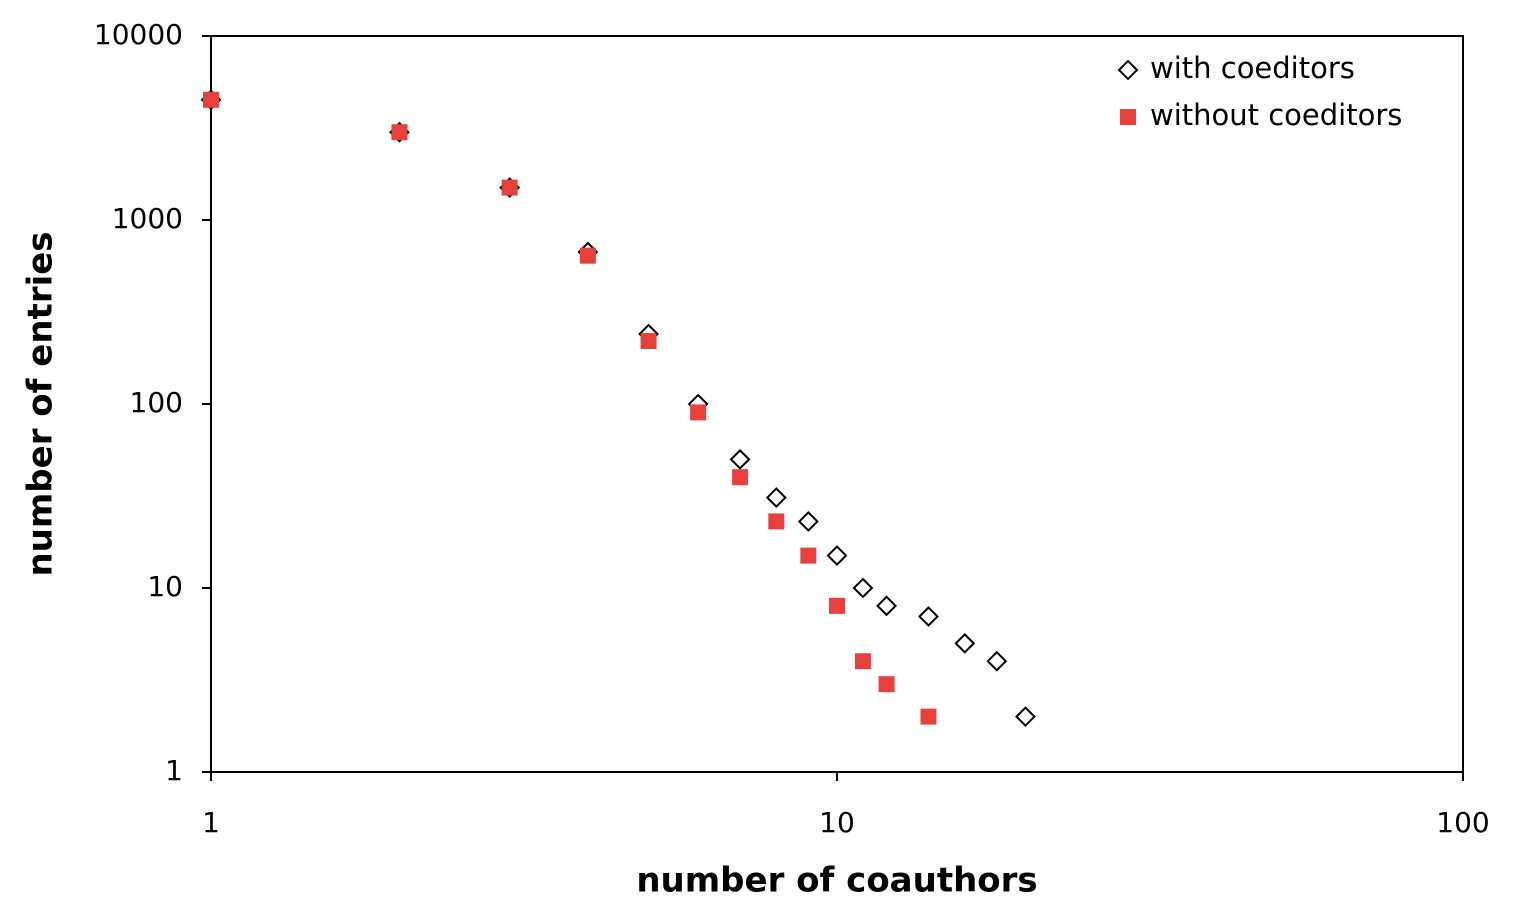 The width and height of the screenshot is (1517, 923). What do you see at coordinates (165, 586) in the screenshot?
I see `y-tick-label: 10` at bounding box center [165, 586].